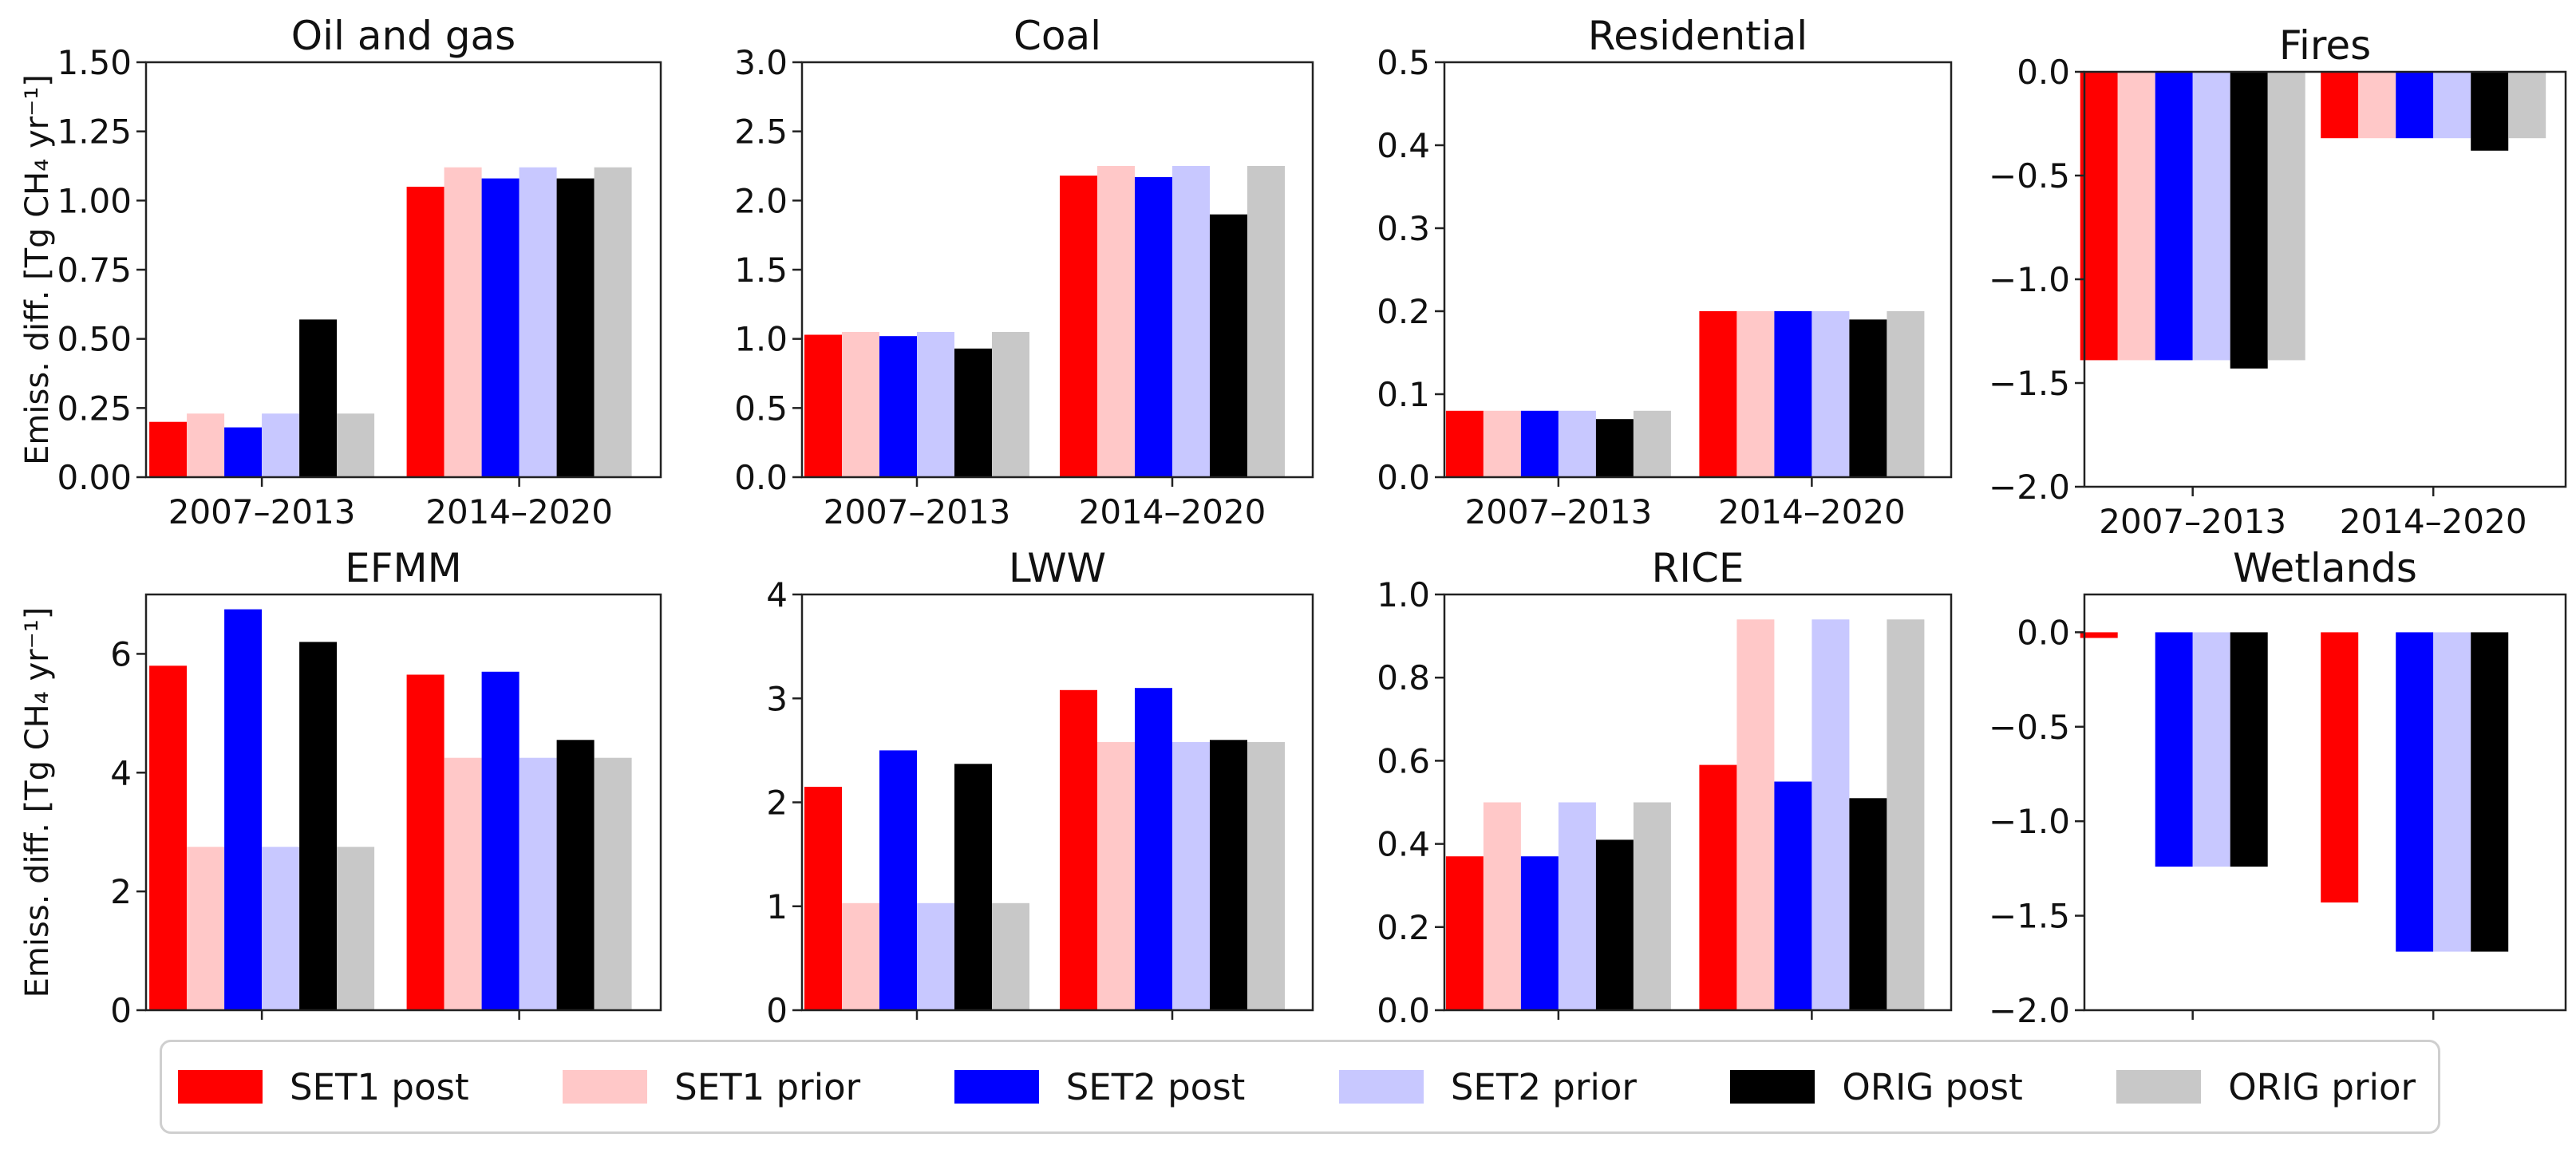 Image resolution: width=2576 pixels, height=1165 pixels. I want to click on legend-item-set2-prior: SET2 prior, so click(1487, 1086).